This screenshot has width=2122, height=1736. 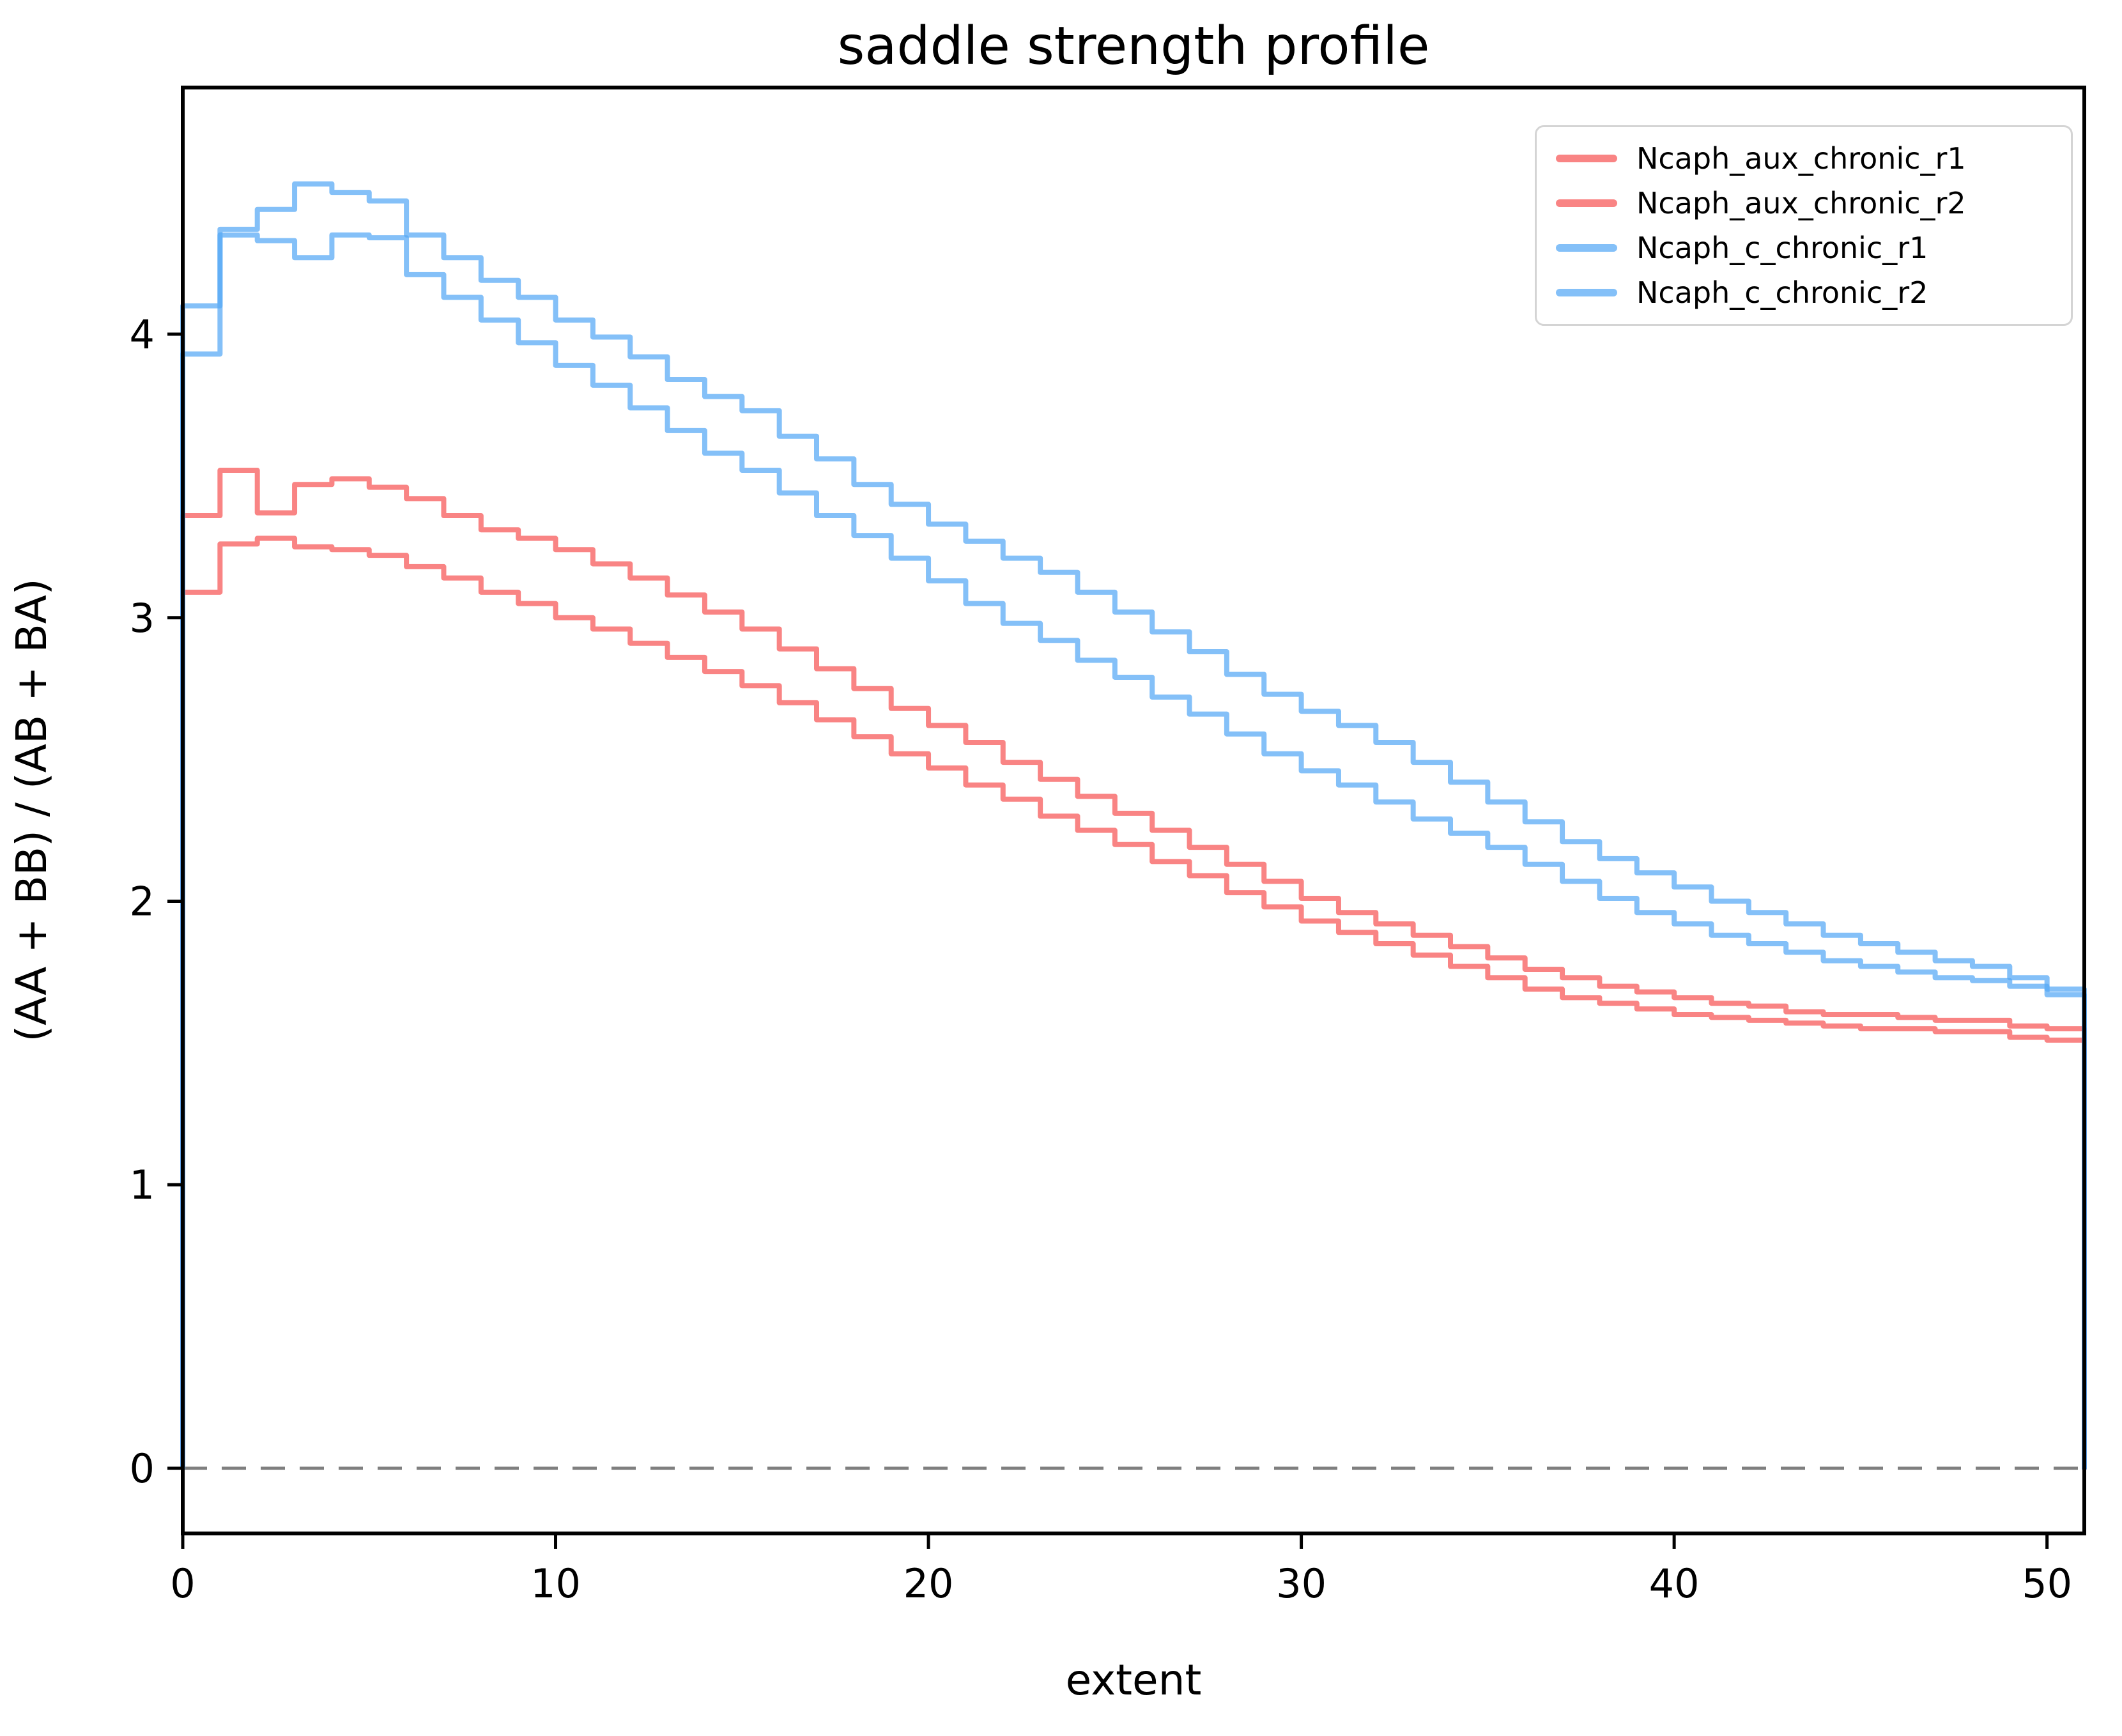 I want to click on y-tick-label-2: 2, so click(x=142, y=901).